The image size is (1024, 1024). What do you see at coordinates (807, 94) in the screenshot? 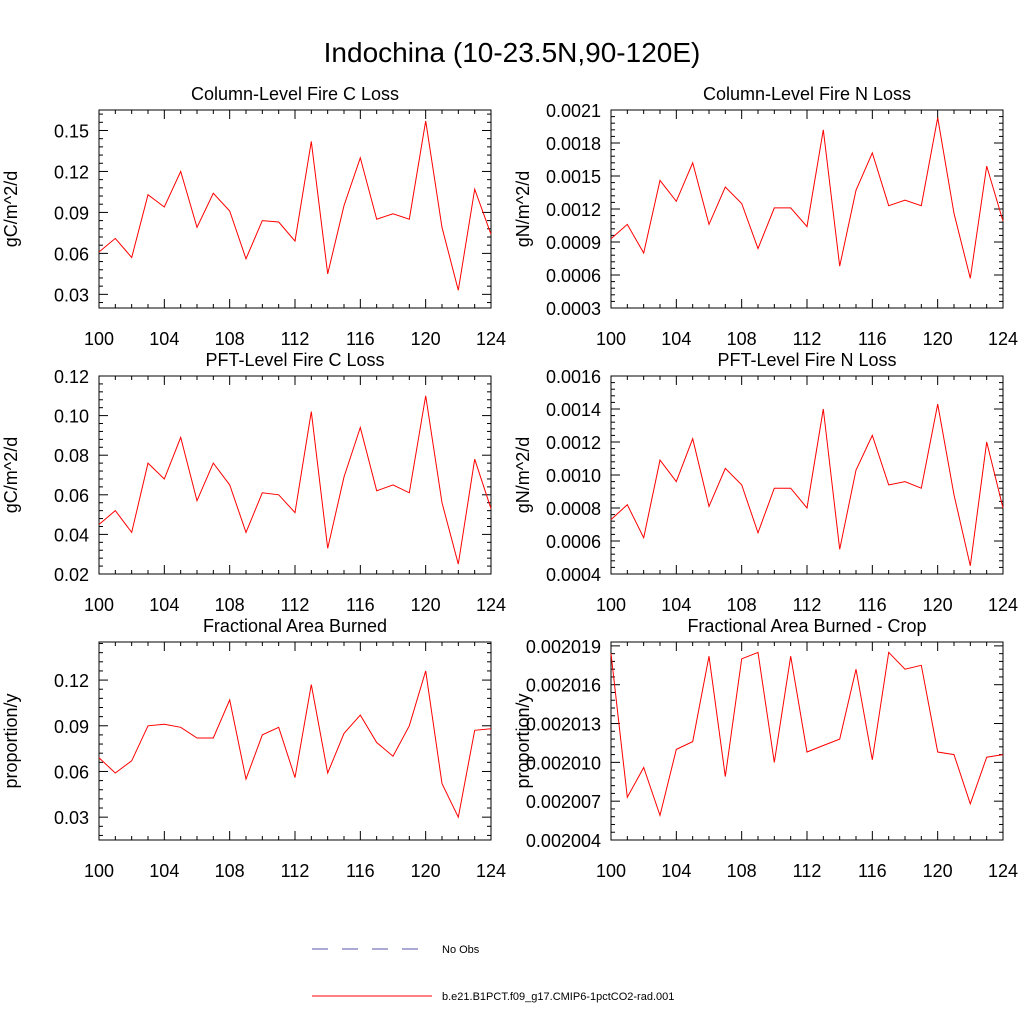
I see `panel-title: Column-Level Fire N Loss` at bounding box center [807, 94].